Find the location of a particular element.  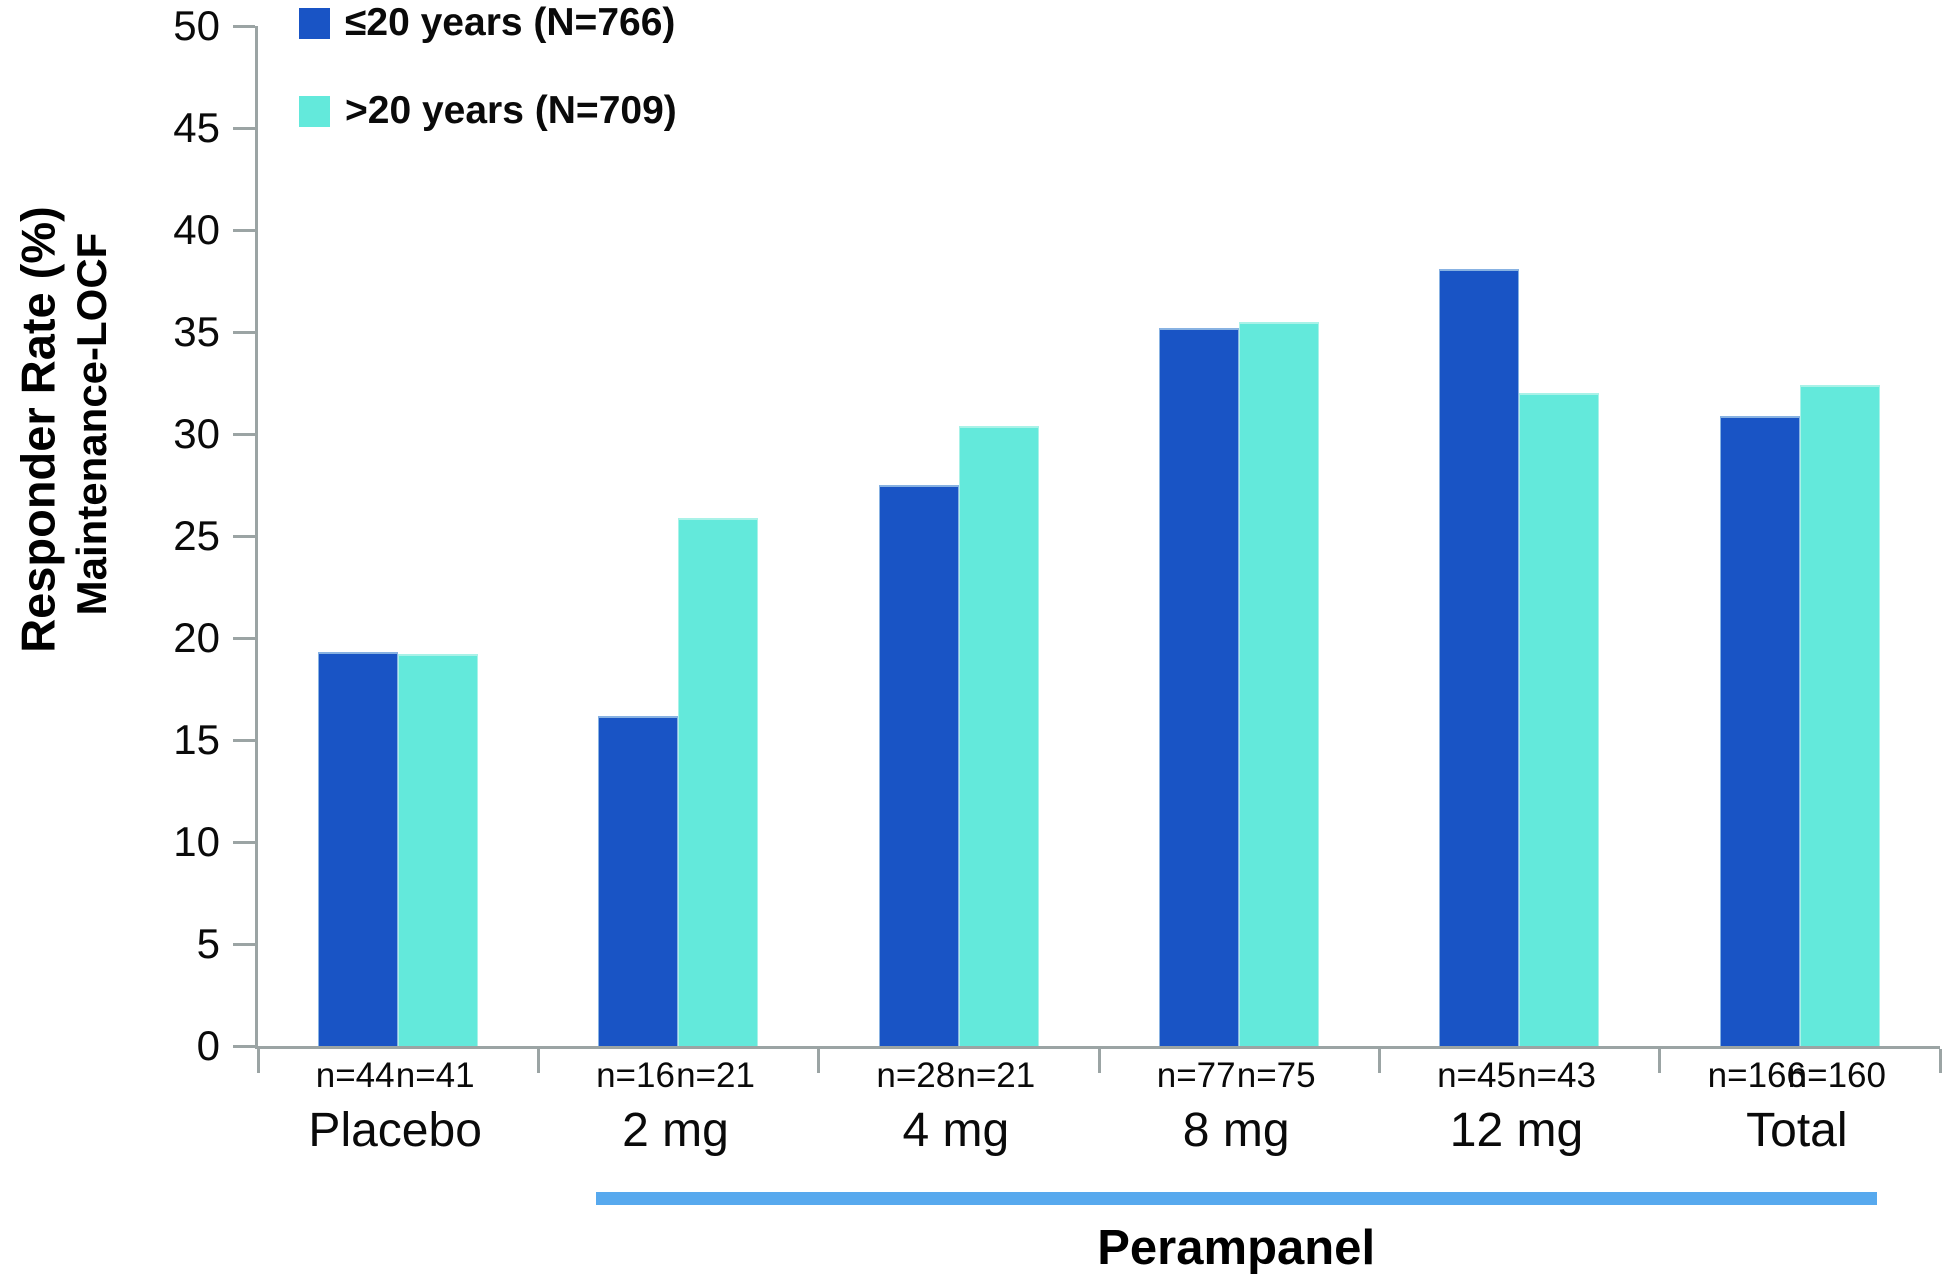

n-label-le20-8-mg: n=77 is located at coordinates (1196, 1075).